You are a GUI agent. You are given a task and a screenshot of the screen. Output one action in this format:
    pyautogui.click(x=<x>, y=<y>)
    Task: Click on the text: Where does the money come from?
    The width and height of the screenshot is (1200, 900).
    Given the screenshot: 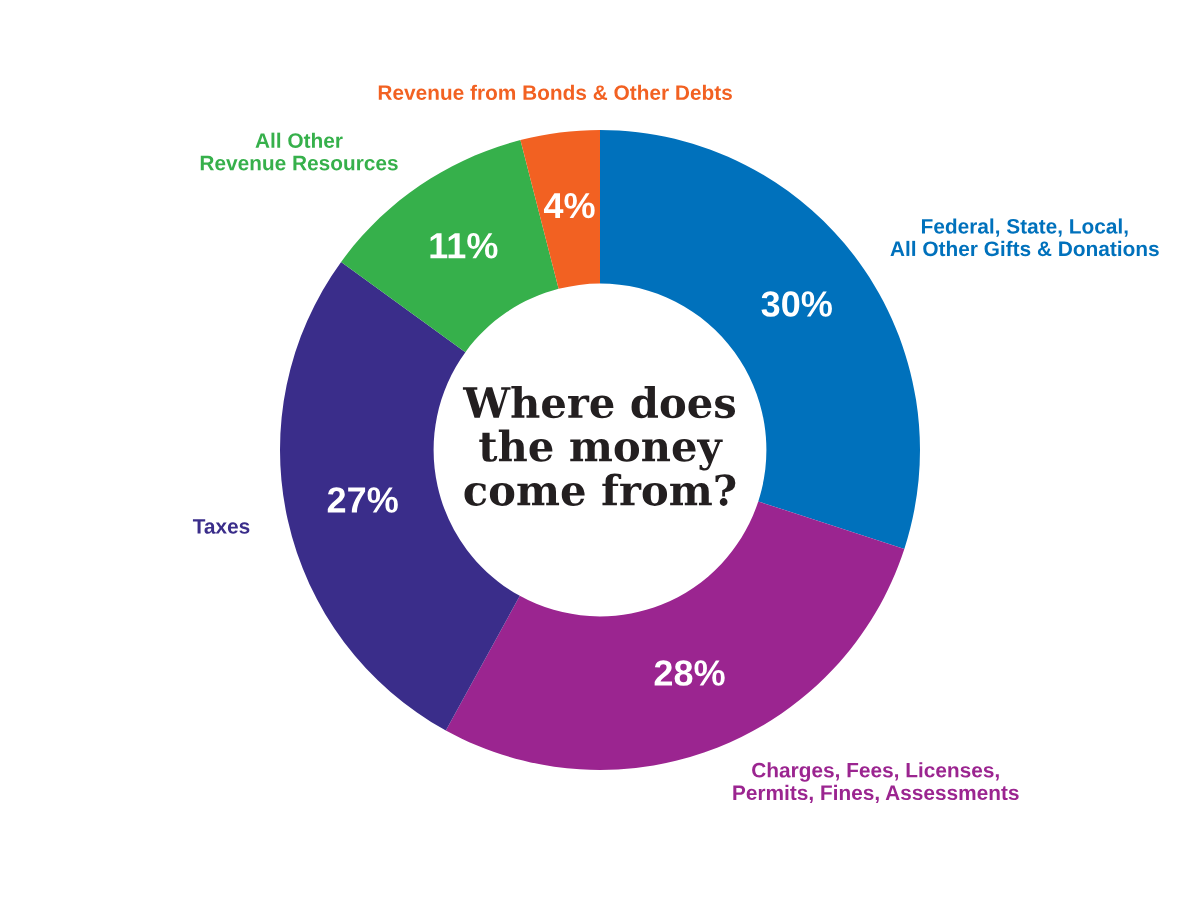 What is the action you would take?
    pyautogui.click(x=599, y=446)
    